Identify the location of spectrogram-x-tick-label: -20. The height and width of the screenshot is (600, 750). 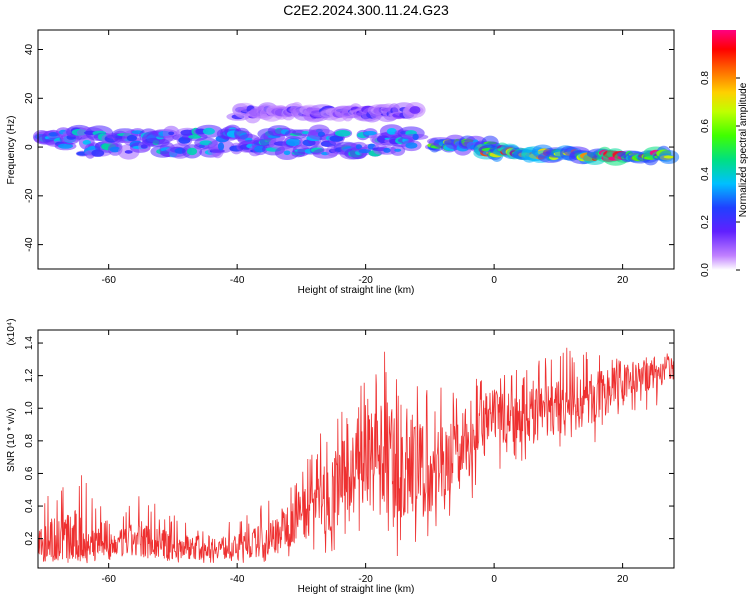
(365, 280).